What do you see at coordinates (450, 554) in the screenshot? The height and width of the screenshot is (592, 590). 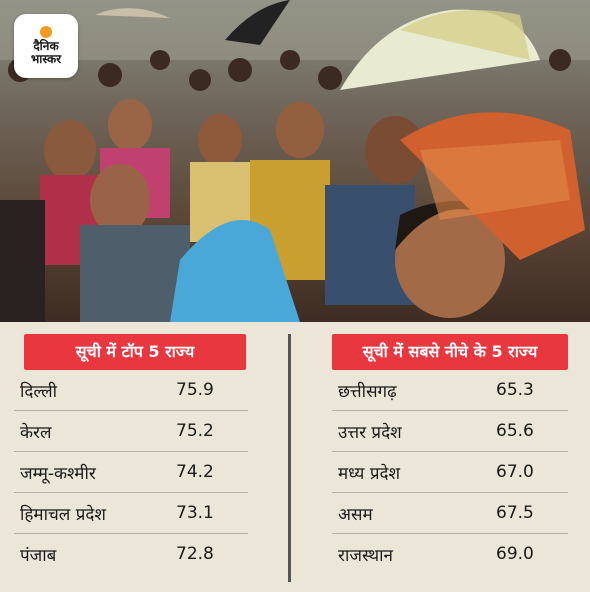 I see `table-row: राजस्थान 69.0` at bounding box center [450, 554].